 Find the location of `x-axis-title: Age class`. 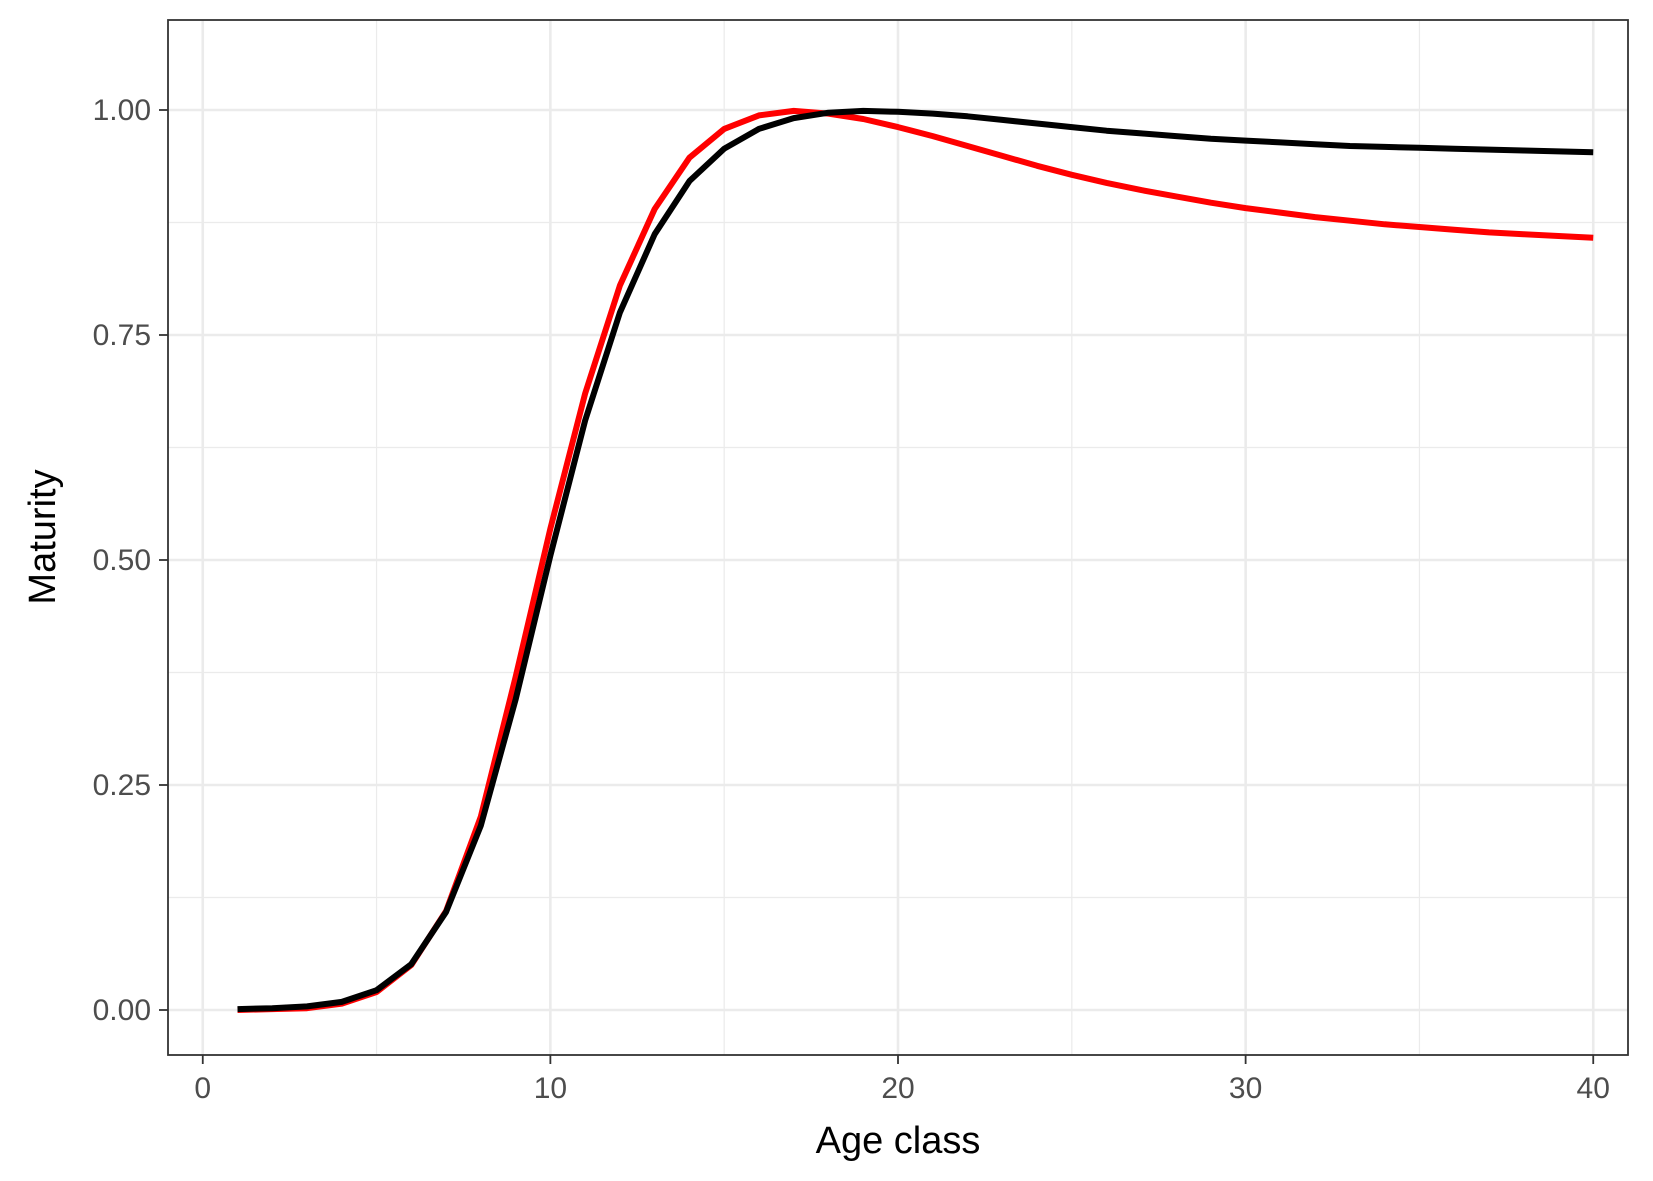

x-axis-title: Age class is located at coordinates (898, 1141).